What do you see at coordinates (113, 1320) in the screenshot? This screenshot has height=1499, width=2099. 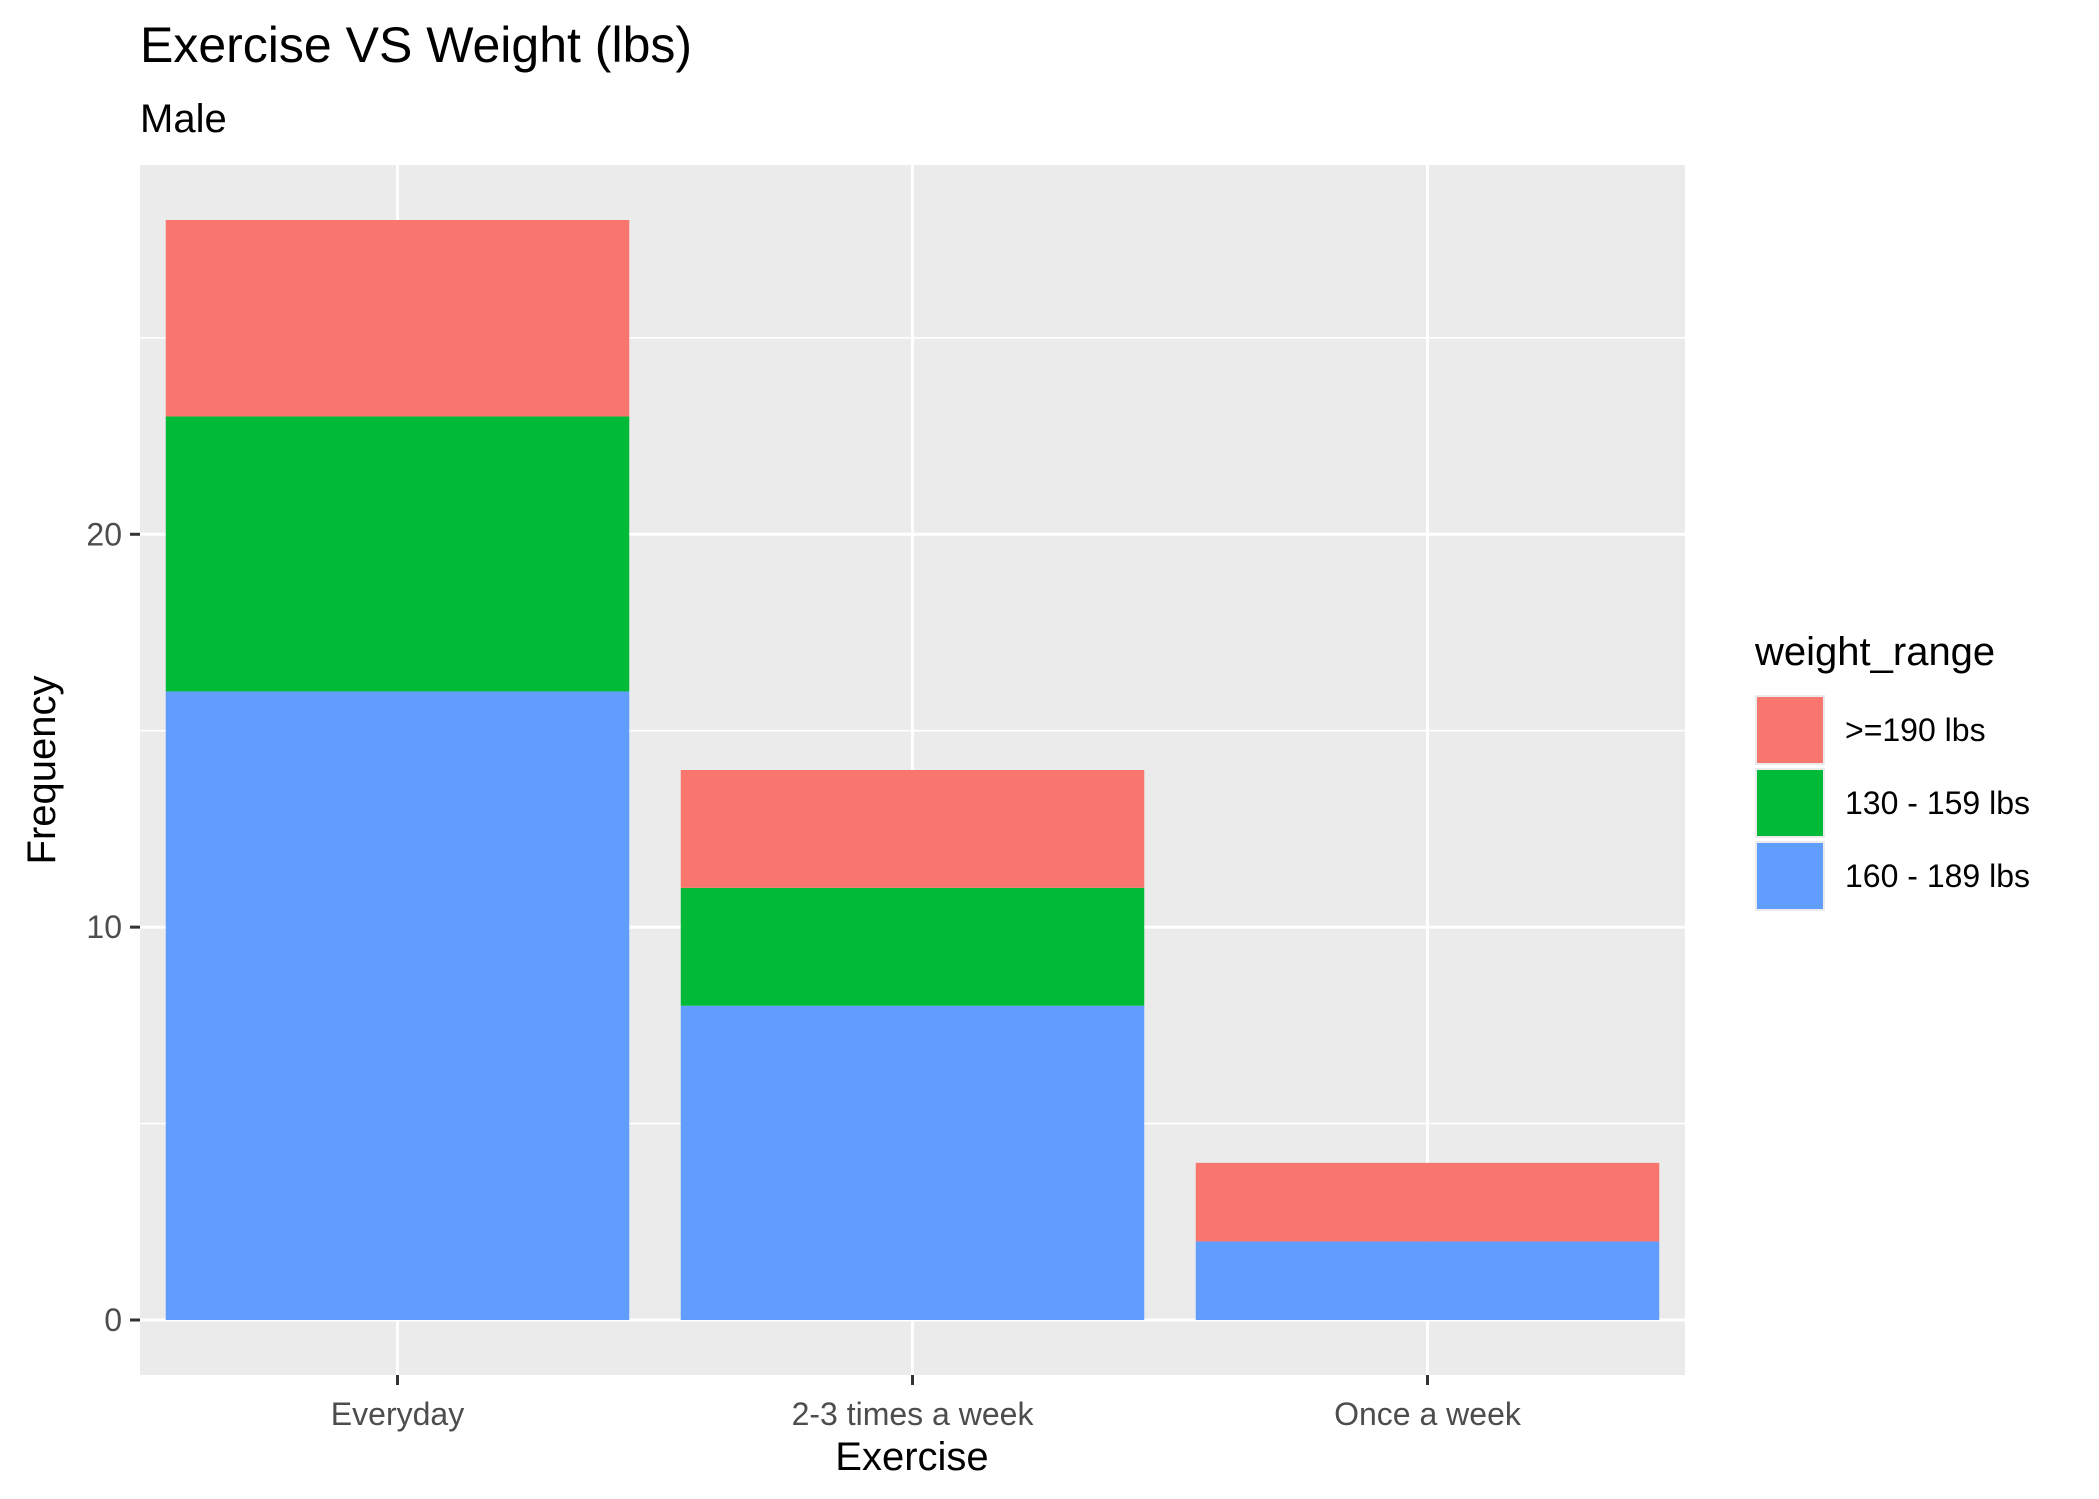 I see `y-tick-label: 0` at bounding box center [113, 1320].